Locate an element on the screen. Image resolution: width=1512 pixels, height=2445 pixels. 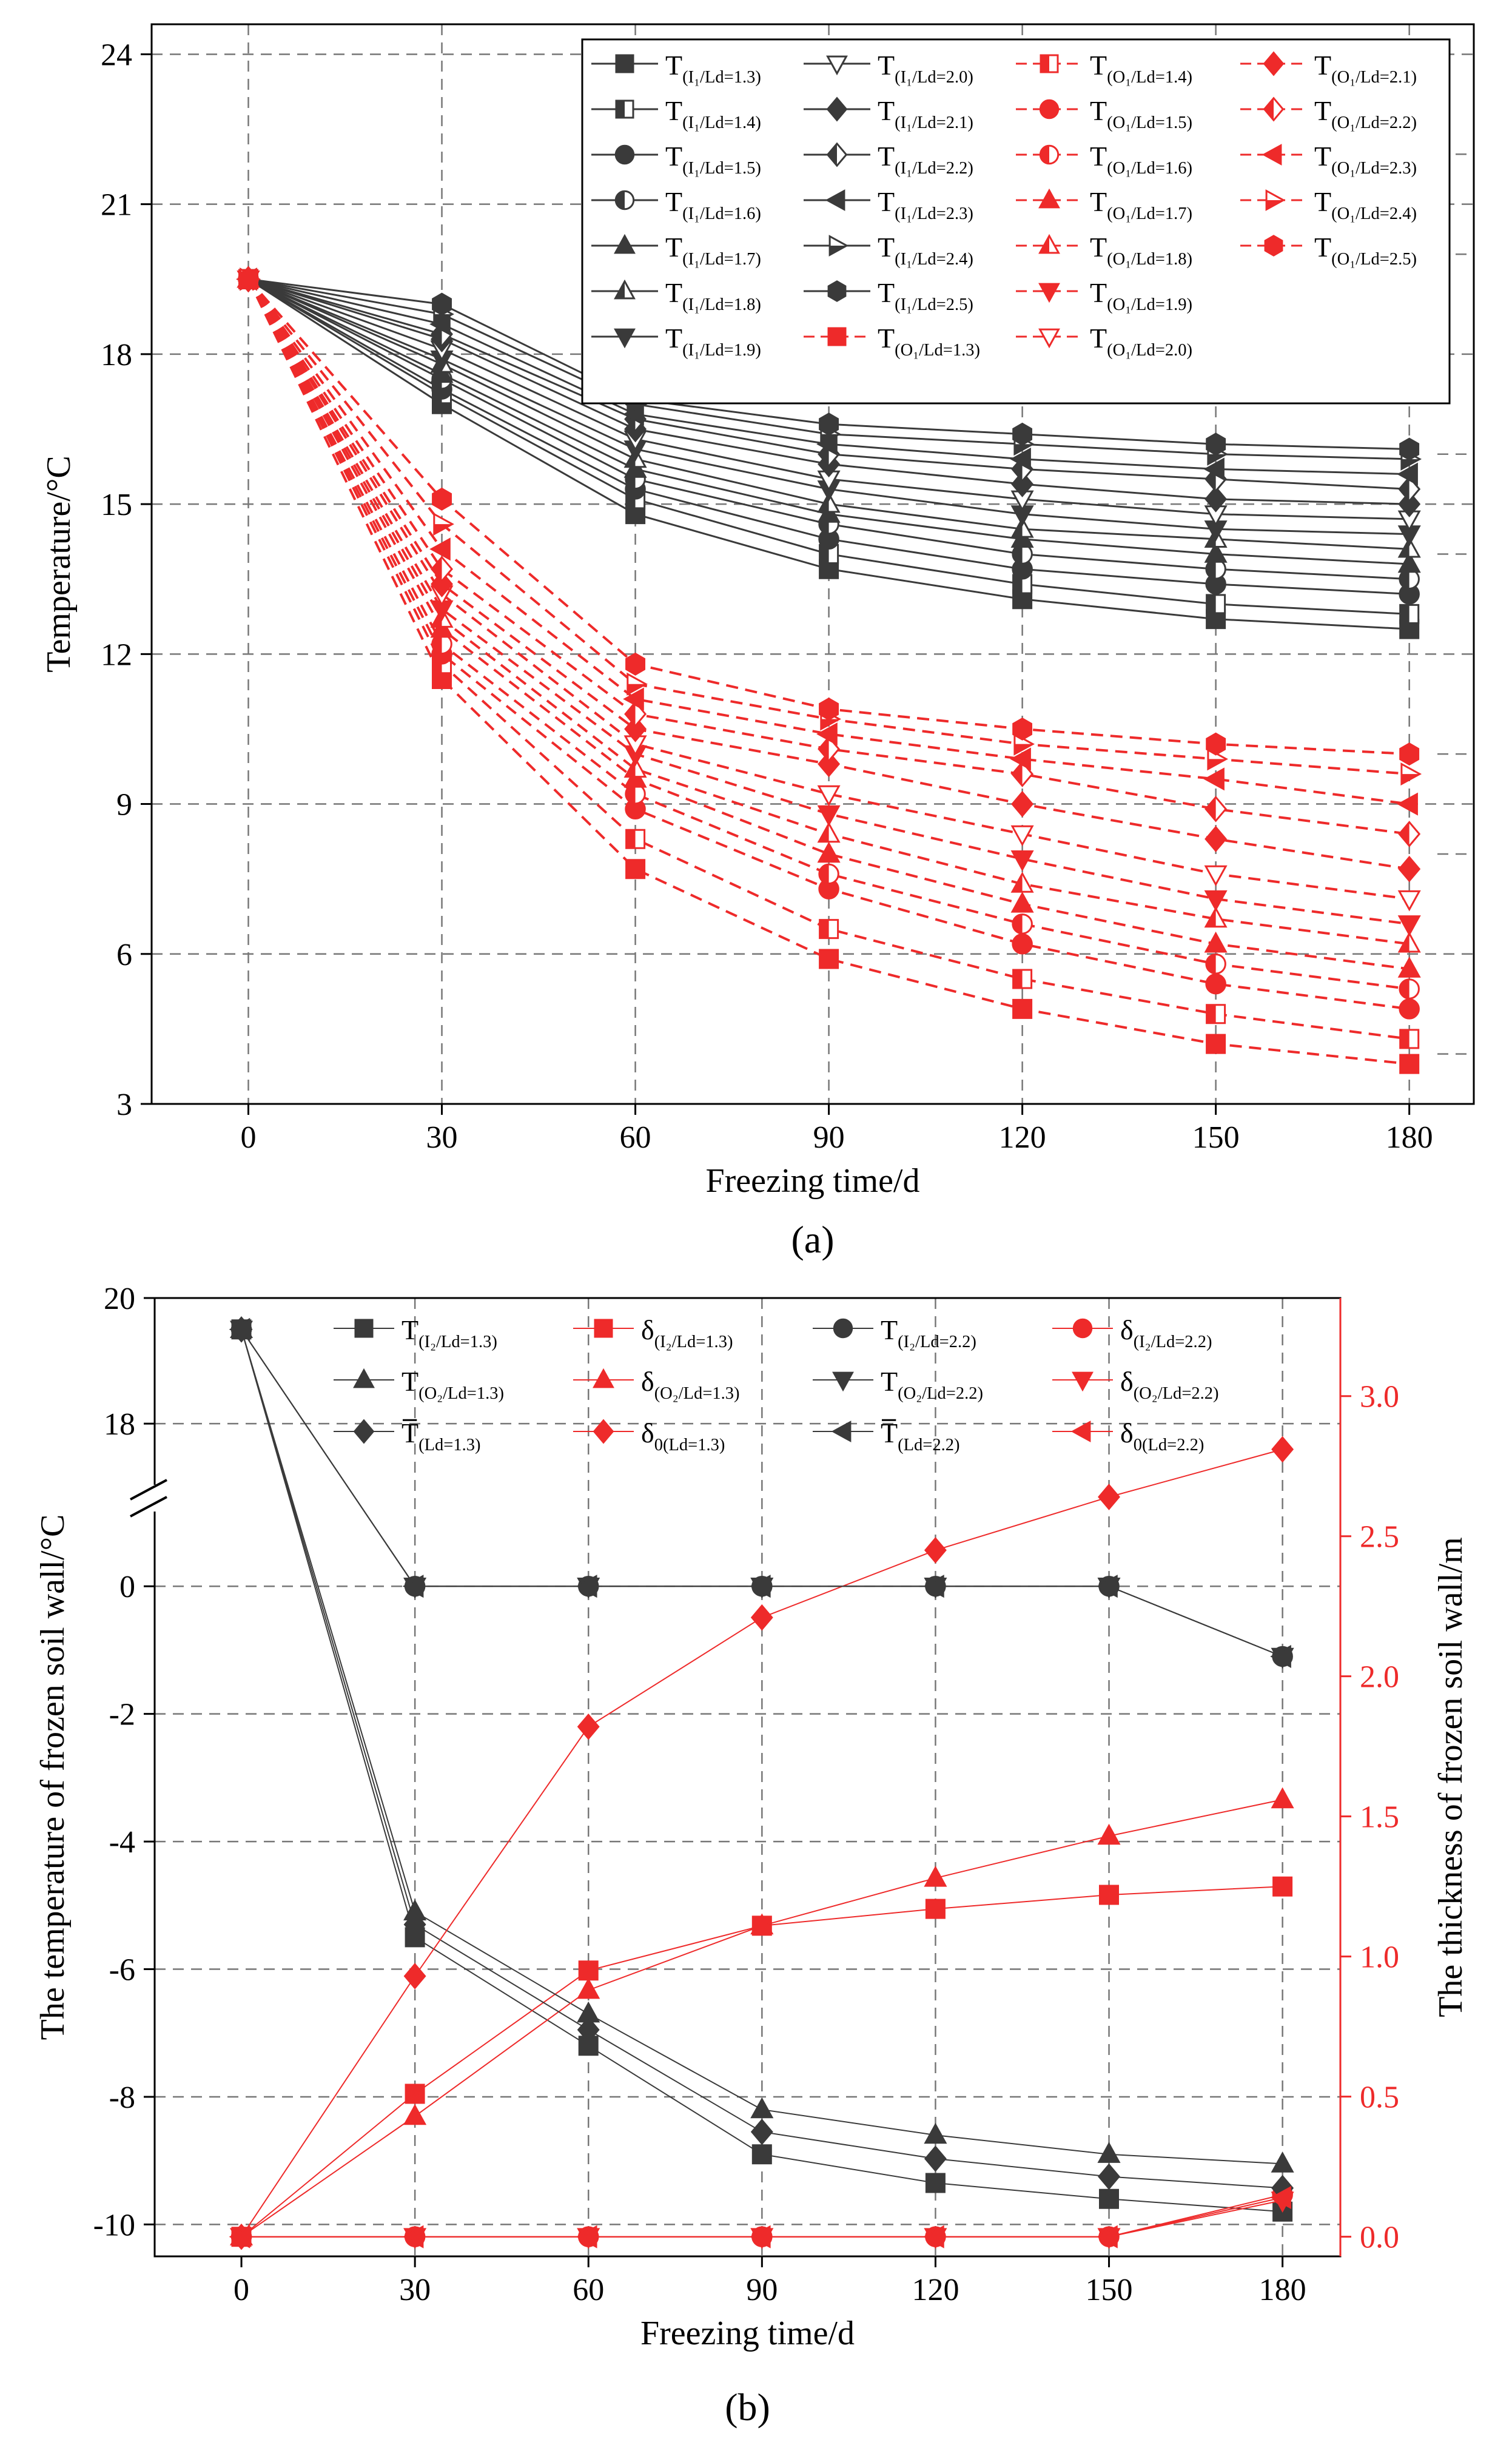
tick-label-y2-b: 2.5 is located at coordinates (1379, 1537).